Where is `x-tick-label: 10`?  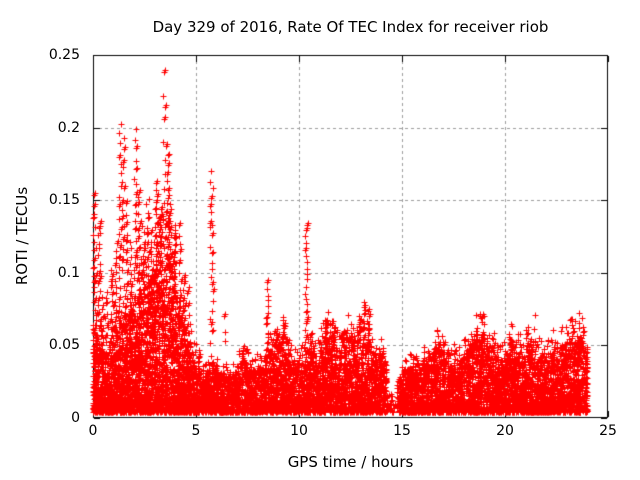 x-tick-label: 10 is located at coordinates (299, 431).